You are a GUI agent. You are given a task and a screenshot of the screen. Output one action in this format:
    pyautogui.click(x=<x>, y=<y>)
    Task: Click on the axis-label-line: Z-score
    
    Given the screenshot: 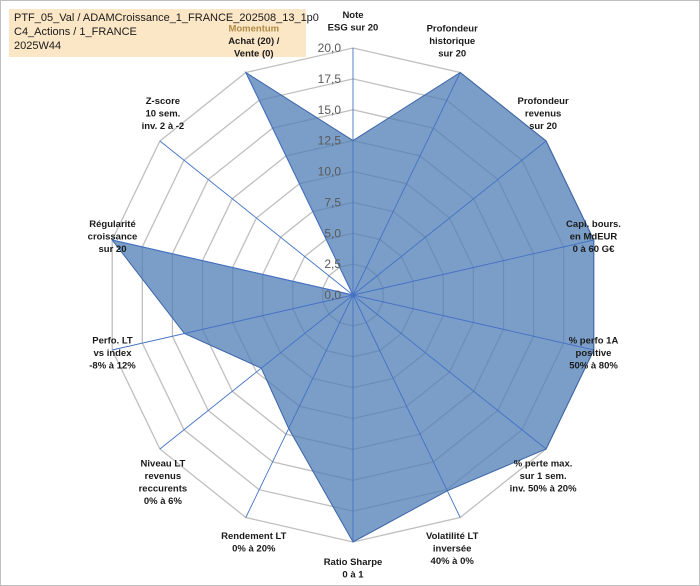 What is the action you would take?
    pyautogui.click(x=163, y=101)
    